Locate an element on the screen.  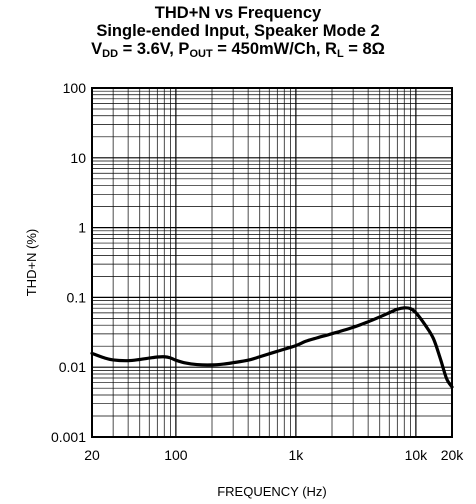
y-axis-label: THD+N (%) is located at coordinates (31, 263).